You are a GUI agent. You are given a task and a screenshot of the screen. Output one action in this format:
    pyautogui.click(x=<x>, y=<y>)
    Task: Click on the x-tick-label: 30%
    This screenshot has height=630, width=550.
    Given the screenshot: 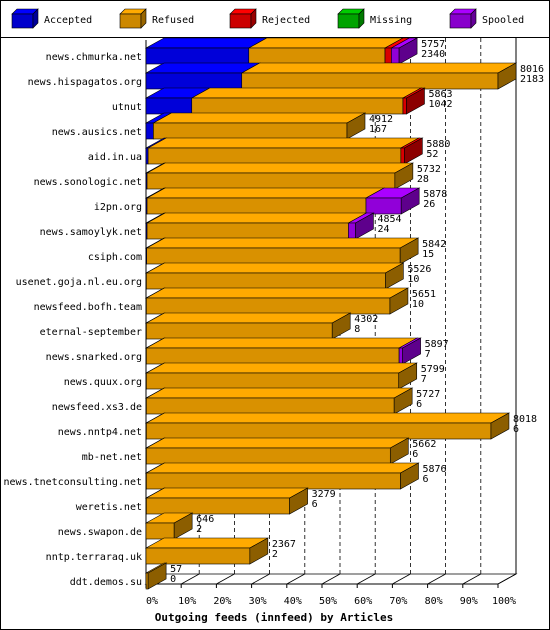 What is the action you would take?
    pyautogui.click(x=258, y=601)
    